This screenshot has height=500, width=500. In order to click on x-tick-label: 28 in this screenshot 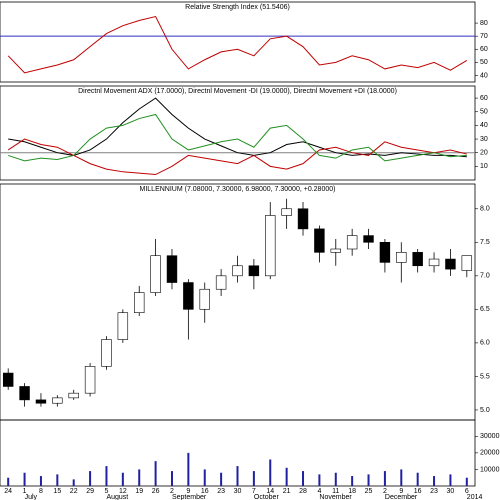, I will do `click(303, 491)`.